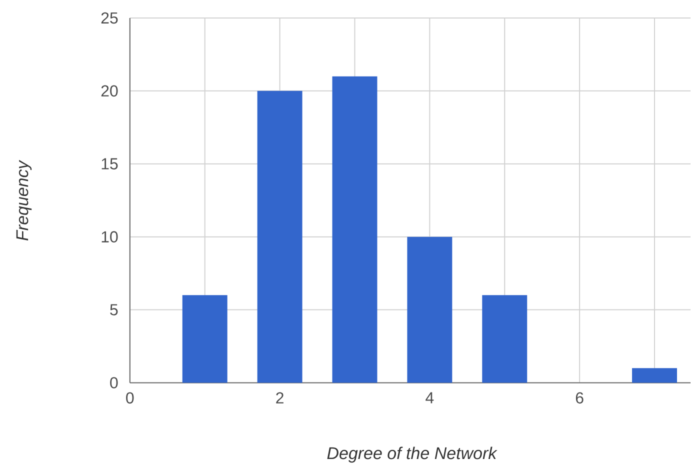 This screenshot has width=691, height=469. I want to click on y-tick-label: 5, so click(114, 310).